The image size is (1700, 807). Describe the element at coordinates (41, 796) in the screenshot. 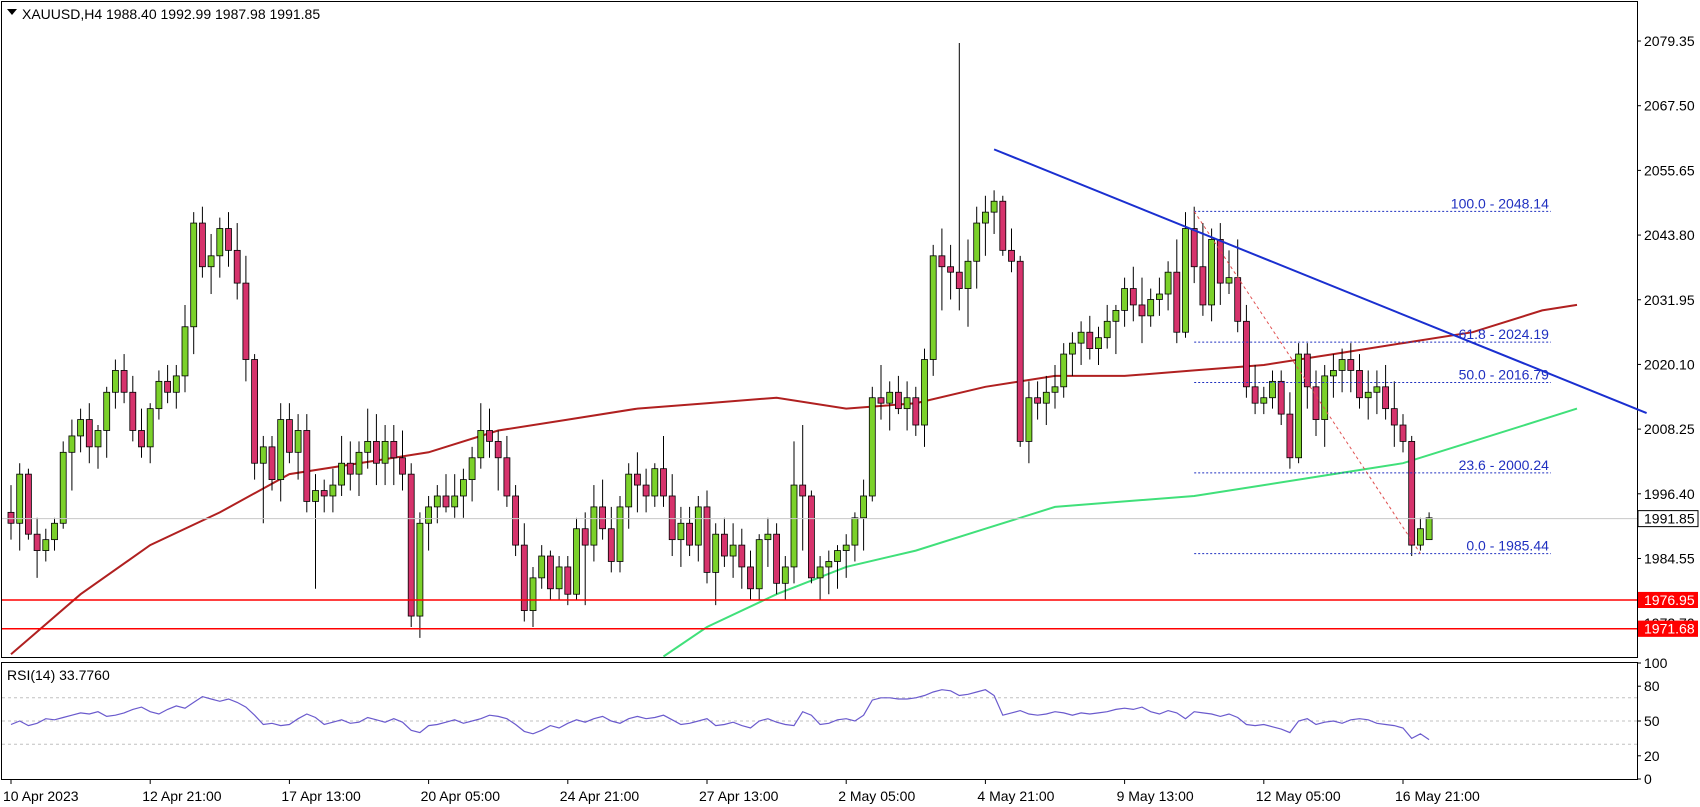

I see `time-axis-label: 10 Apr 2023` at that location.